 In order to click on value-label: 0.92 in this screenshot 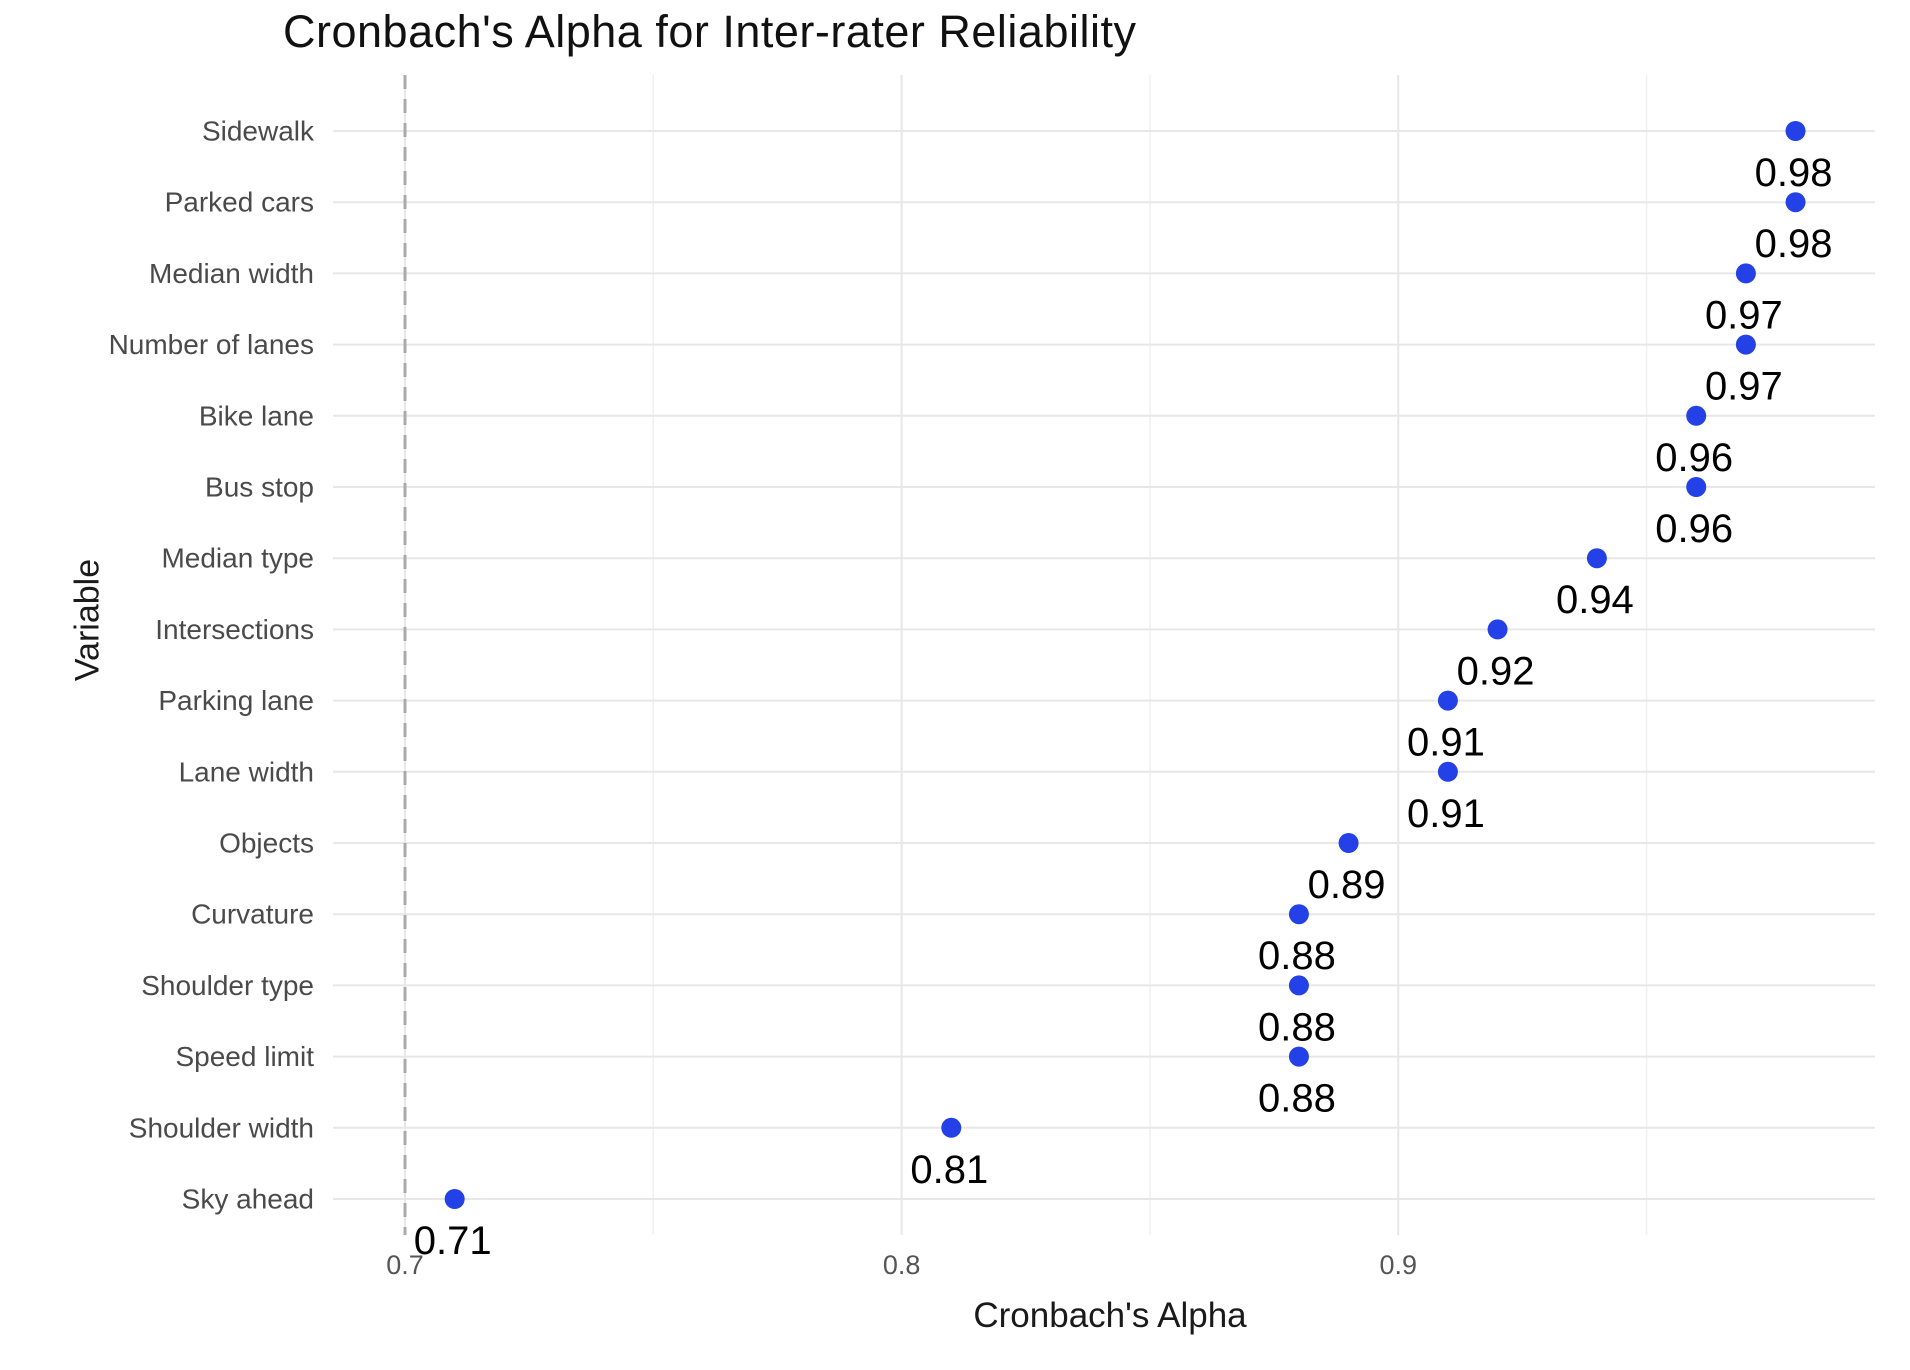, I will do `click(1496, 671)`.